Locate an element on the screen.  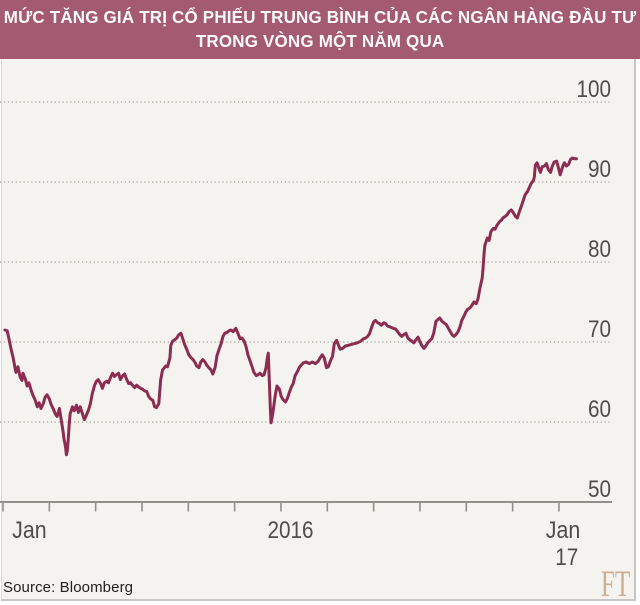
x-tick-label-1: 2016 is located at coordinates (290, 530).